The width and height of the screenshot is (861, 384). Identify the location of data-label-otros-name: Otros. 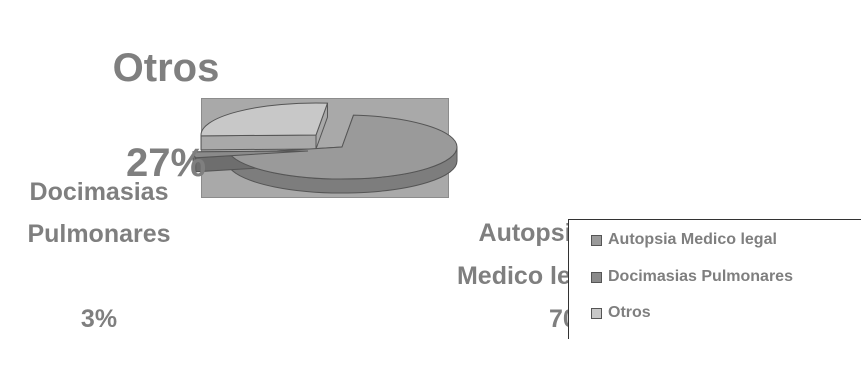
(166, 68).